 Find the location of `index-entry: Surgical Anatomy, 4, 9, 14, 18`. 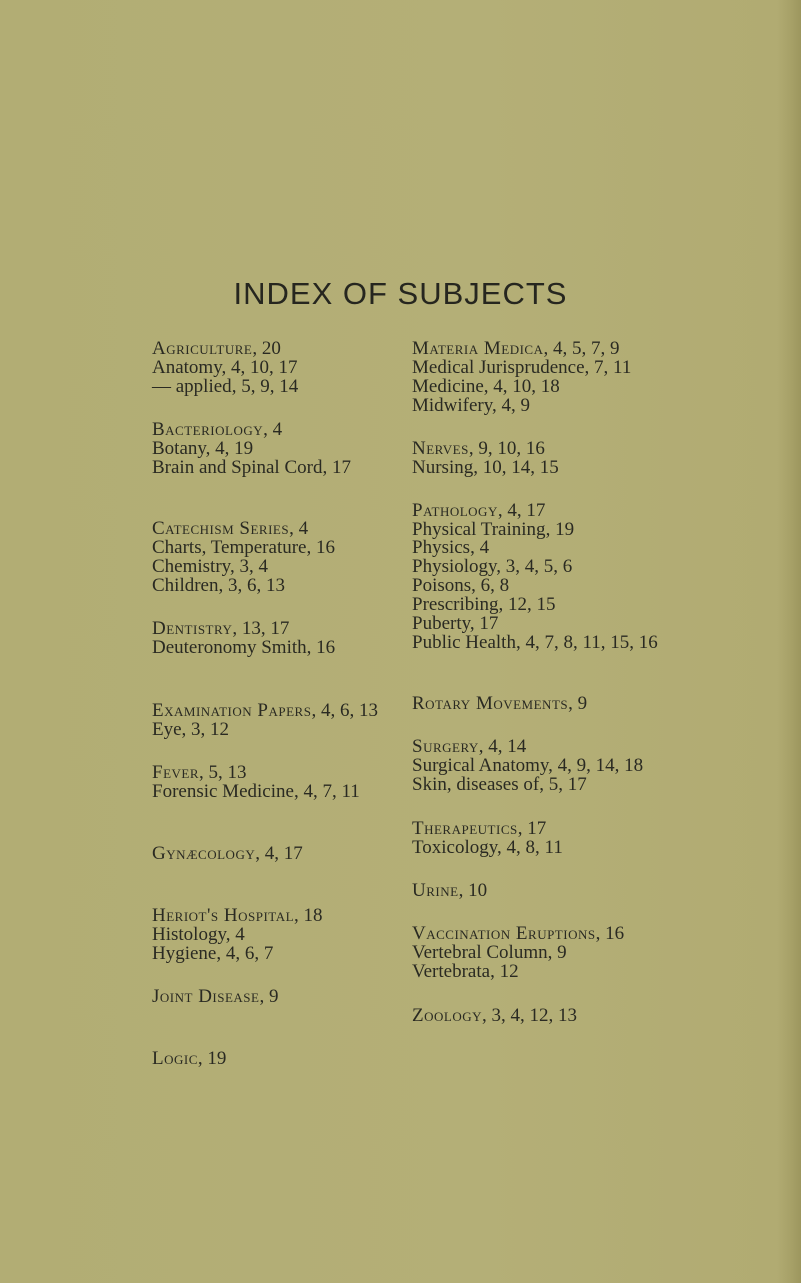

index-entry: Surgical Anatomy, 4, 9, 14, 18 is located at coordinates (527, 766).